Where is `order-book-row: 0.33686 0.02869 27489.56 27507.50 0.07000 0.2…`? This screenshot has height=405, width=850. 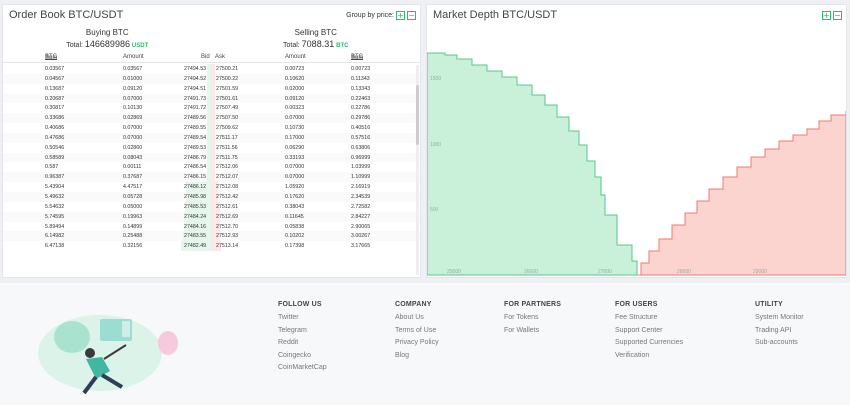
order-book-row: 0.33686 0.02869 27489.56 27507.50 0.07000 0.2… is located at coordinates (211, 118).